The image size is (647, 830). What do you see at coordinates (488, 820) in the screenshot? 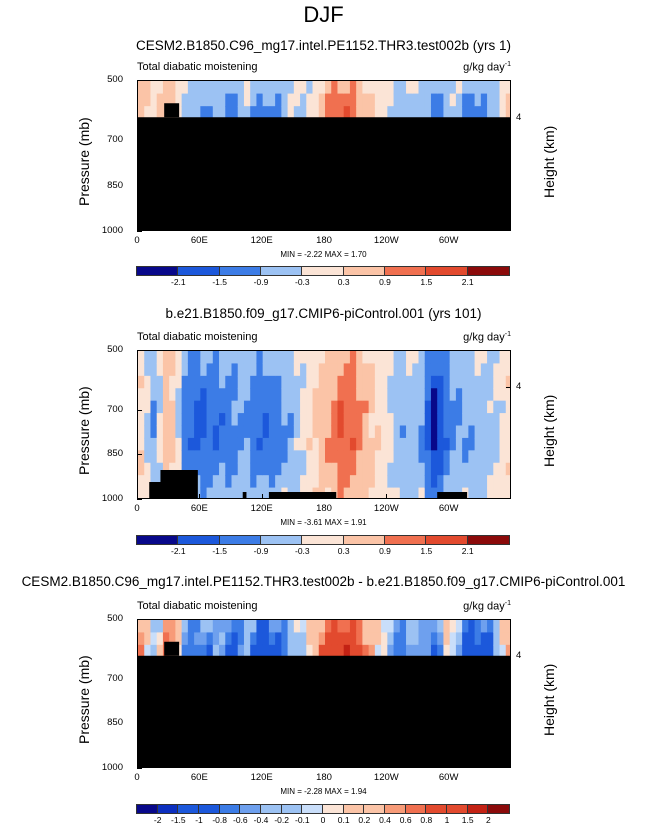
I see `colorbar-label: 2` at bounding box center [488, 820].